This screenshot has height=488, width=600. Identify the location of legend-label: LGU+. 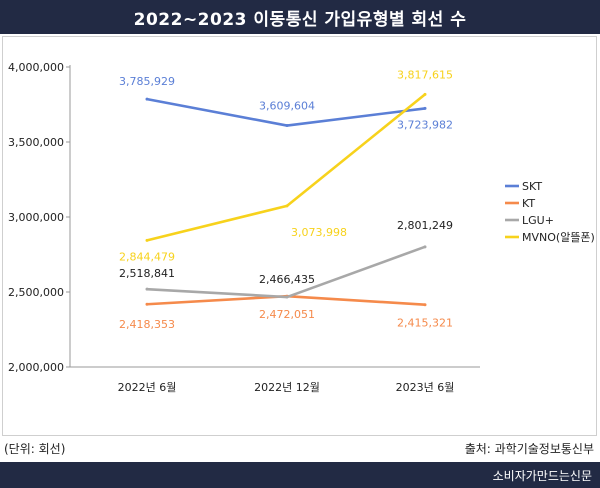
(538, 220).